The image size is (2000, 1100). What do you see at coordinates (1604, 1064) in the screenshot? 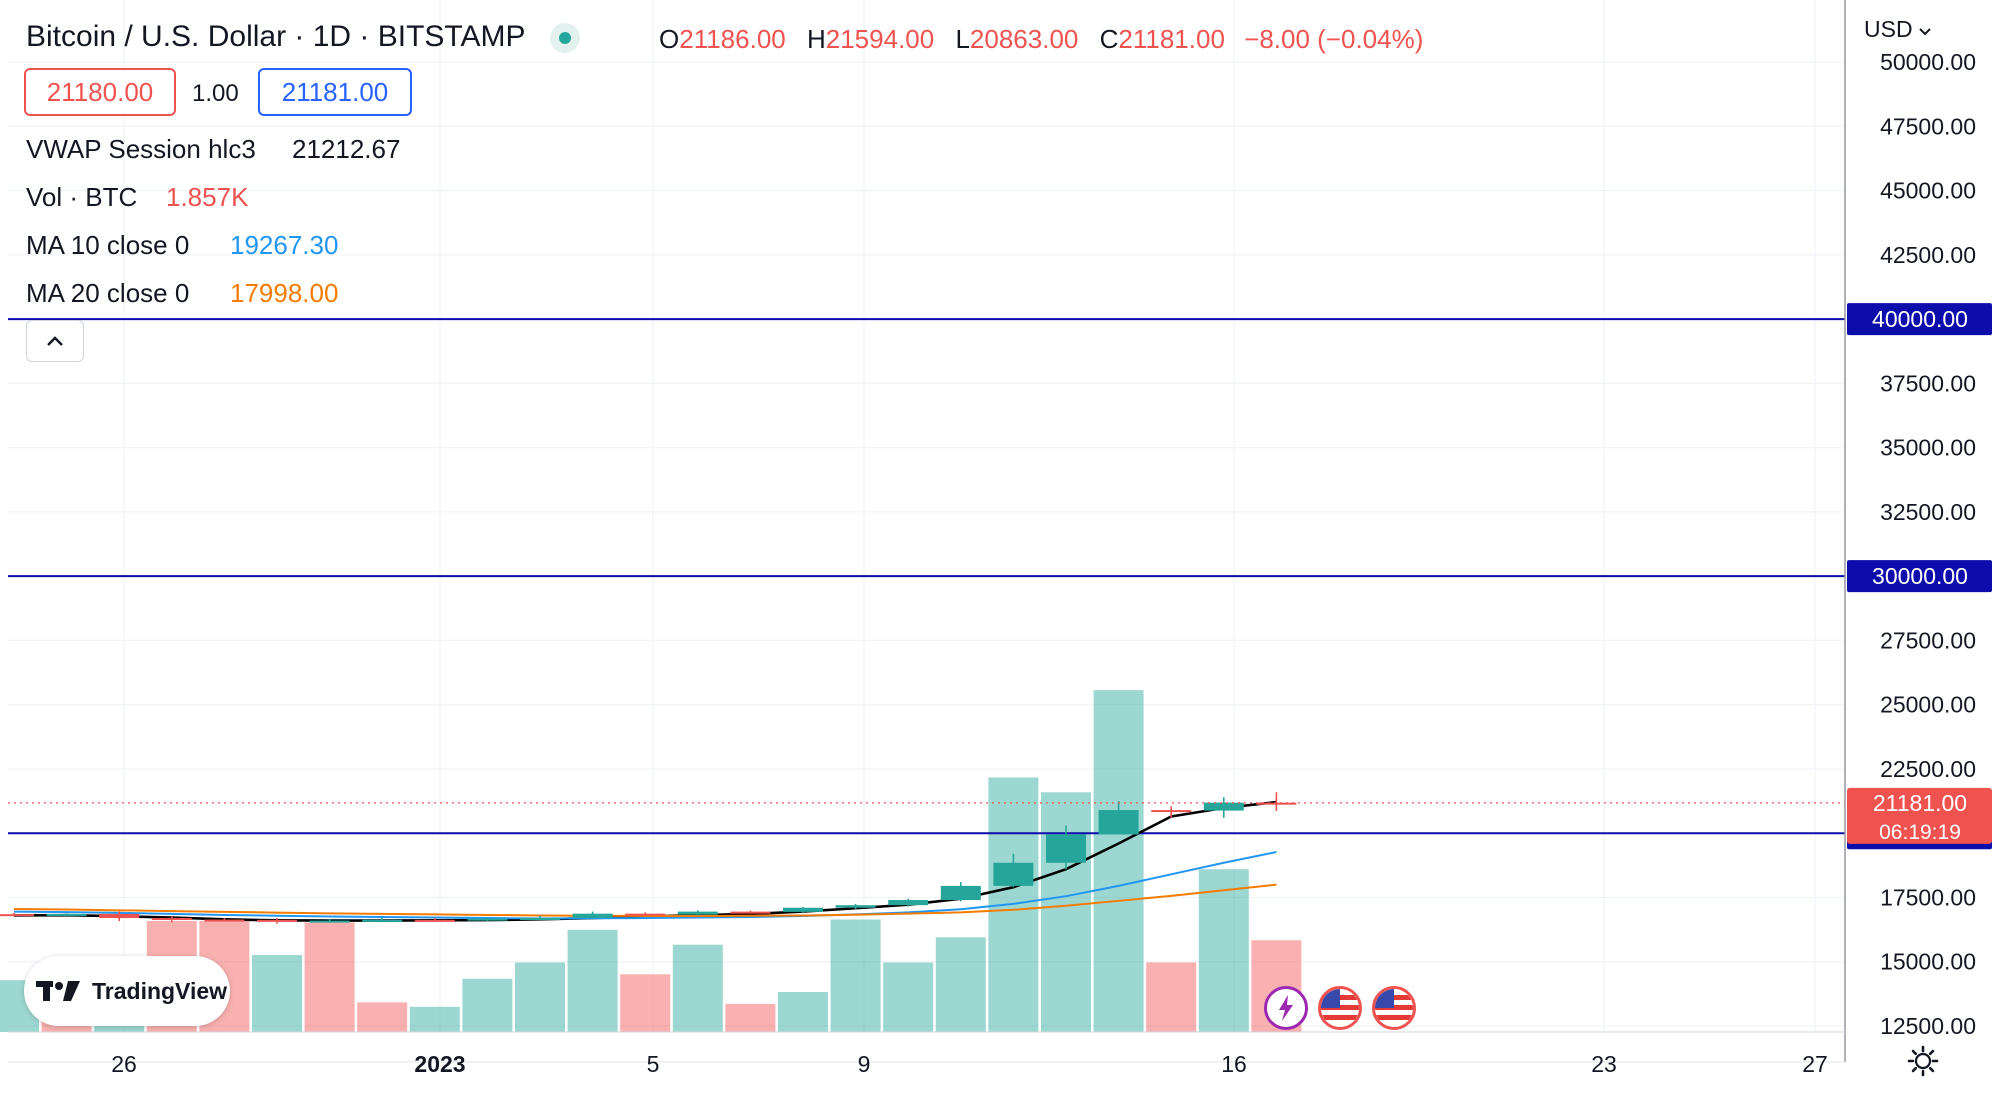
I see `time-tick-label: 23` at bounding box center [1604, 1064].